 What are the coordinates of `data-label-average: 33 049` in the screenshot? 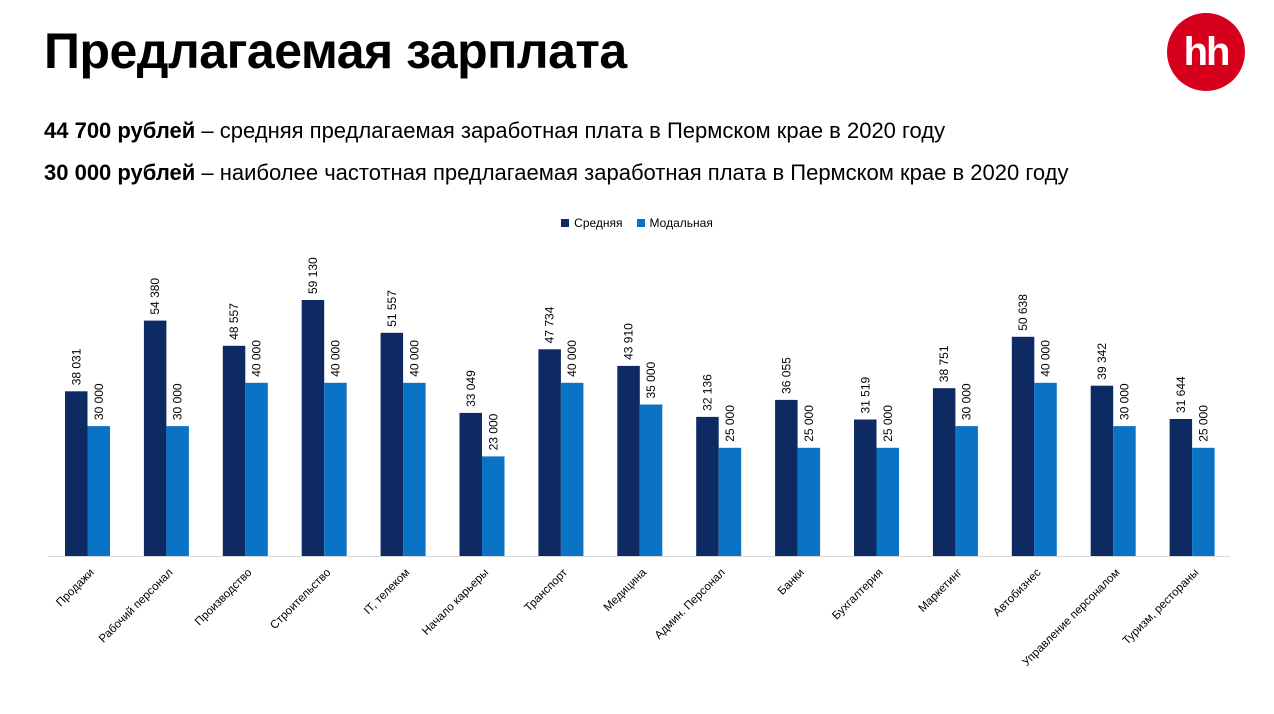 It's located at (471, 388).